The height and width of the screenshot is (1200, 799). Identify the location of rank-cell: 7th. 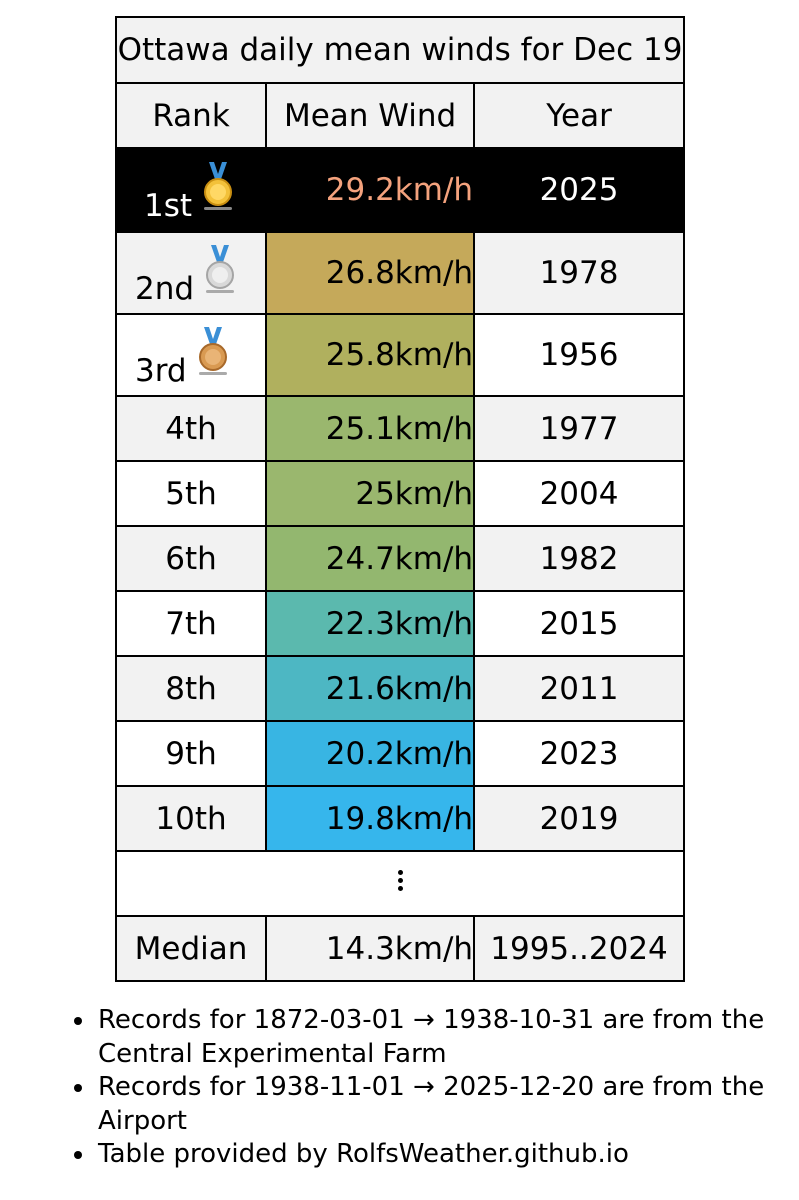
(191, 623).